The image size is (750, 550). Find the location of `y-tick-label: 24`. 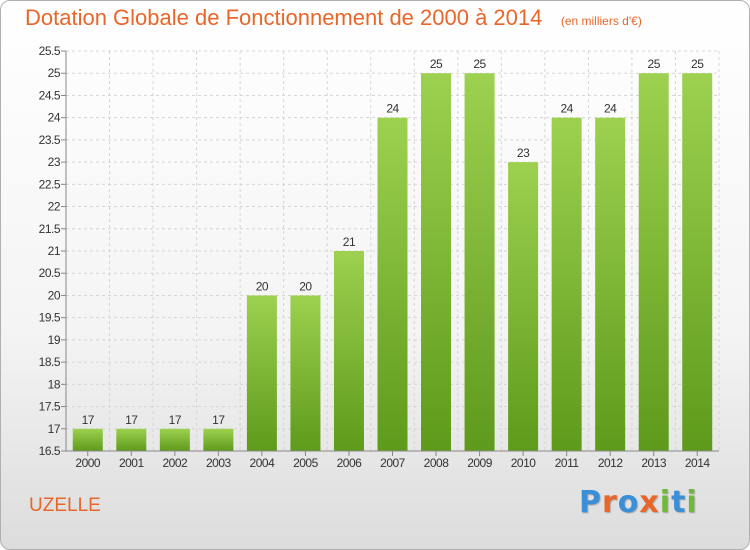

y-tick-label: 24 is located at coordinates (54, 118).